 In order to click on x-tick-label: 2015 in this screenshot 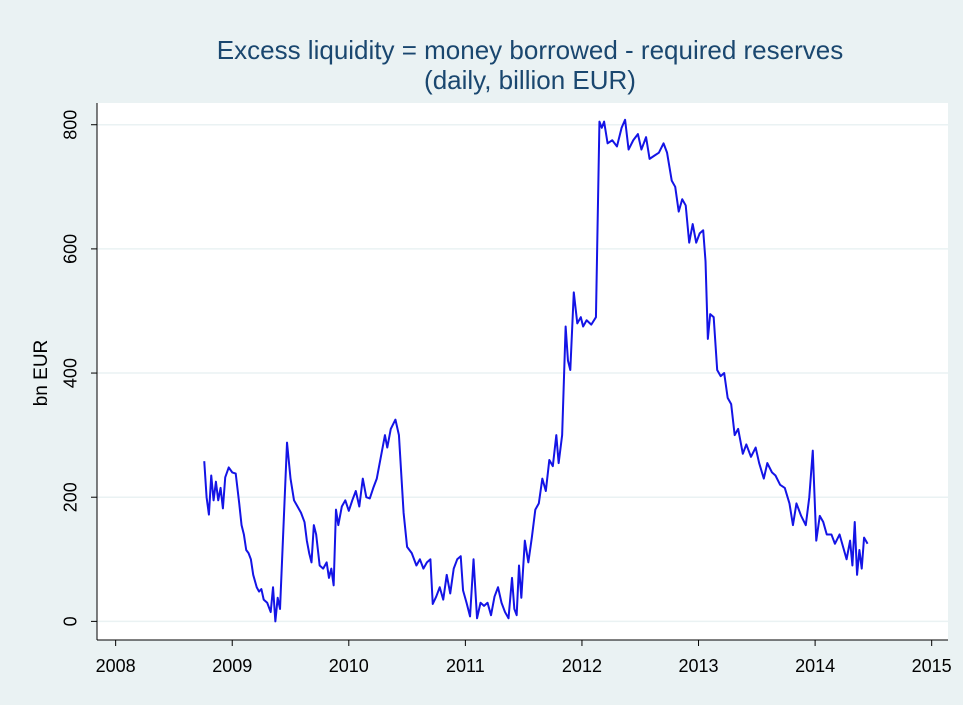, I will do `click(932, 666)`.